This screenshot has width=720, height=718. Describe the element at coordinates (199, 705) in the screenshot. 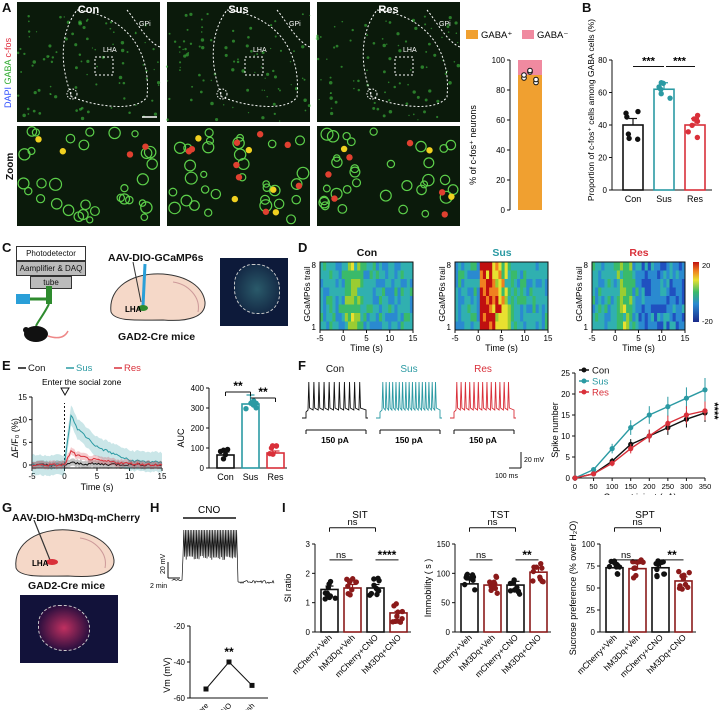

I see `h-xtick: Before` at that location.